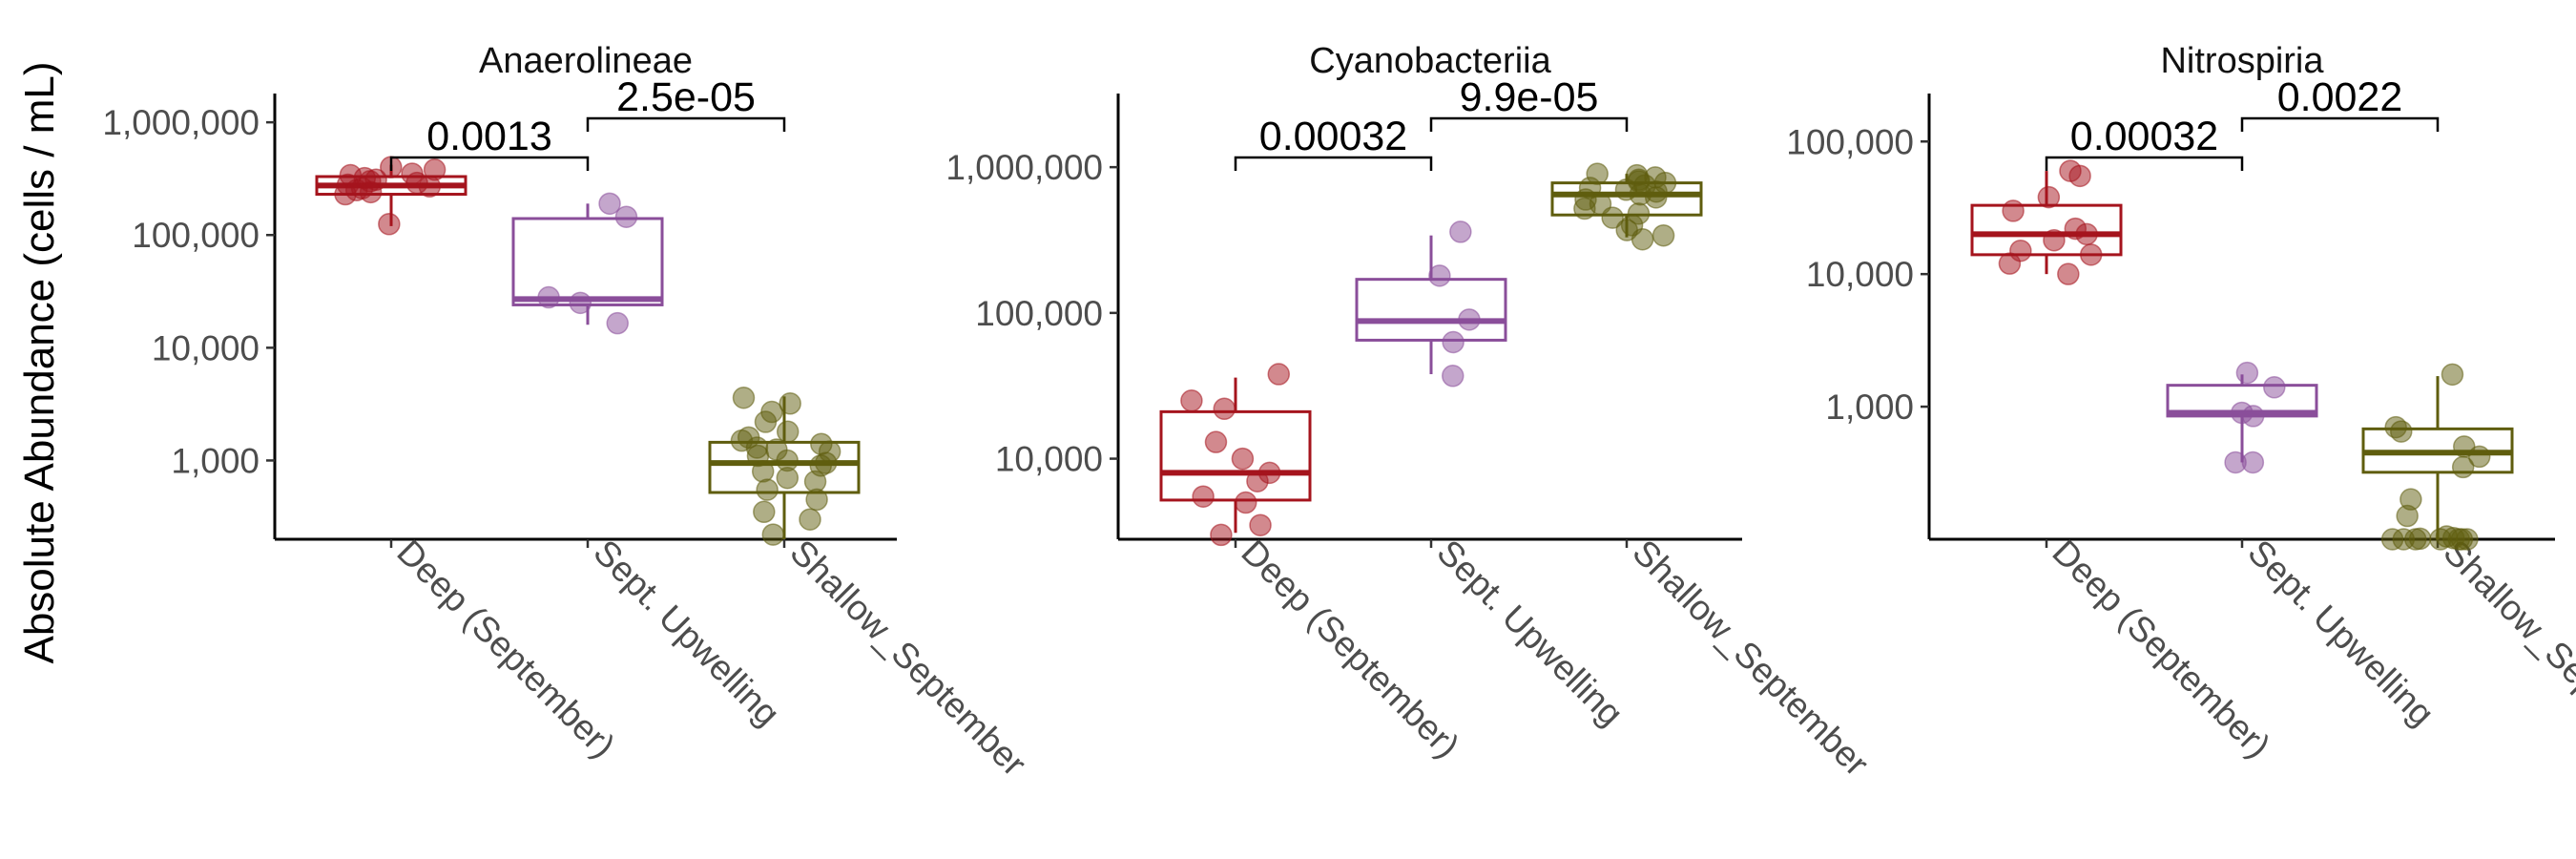 The image size is (2576, 859). I want to click on p-value-label: 0.0013, so click(489, 136).